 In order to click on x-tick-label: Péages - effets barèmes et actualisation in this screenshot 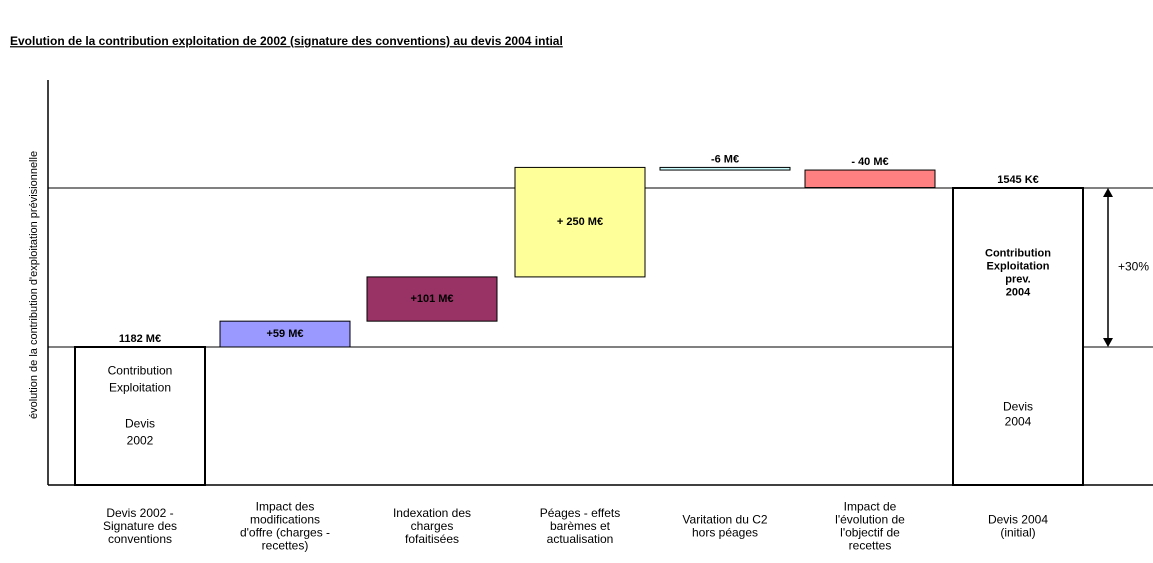, I will do `click(580, 526)`.